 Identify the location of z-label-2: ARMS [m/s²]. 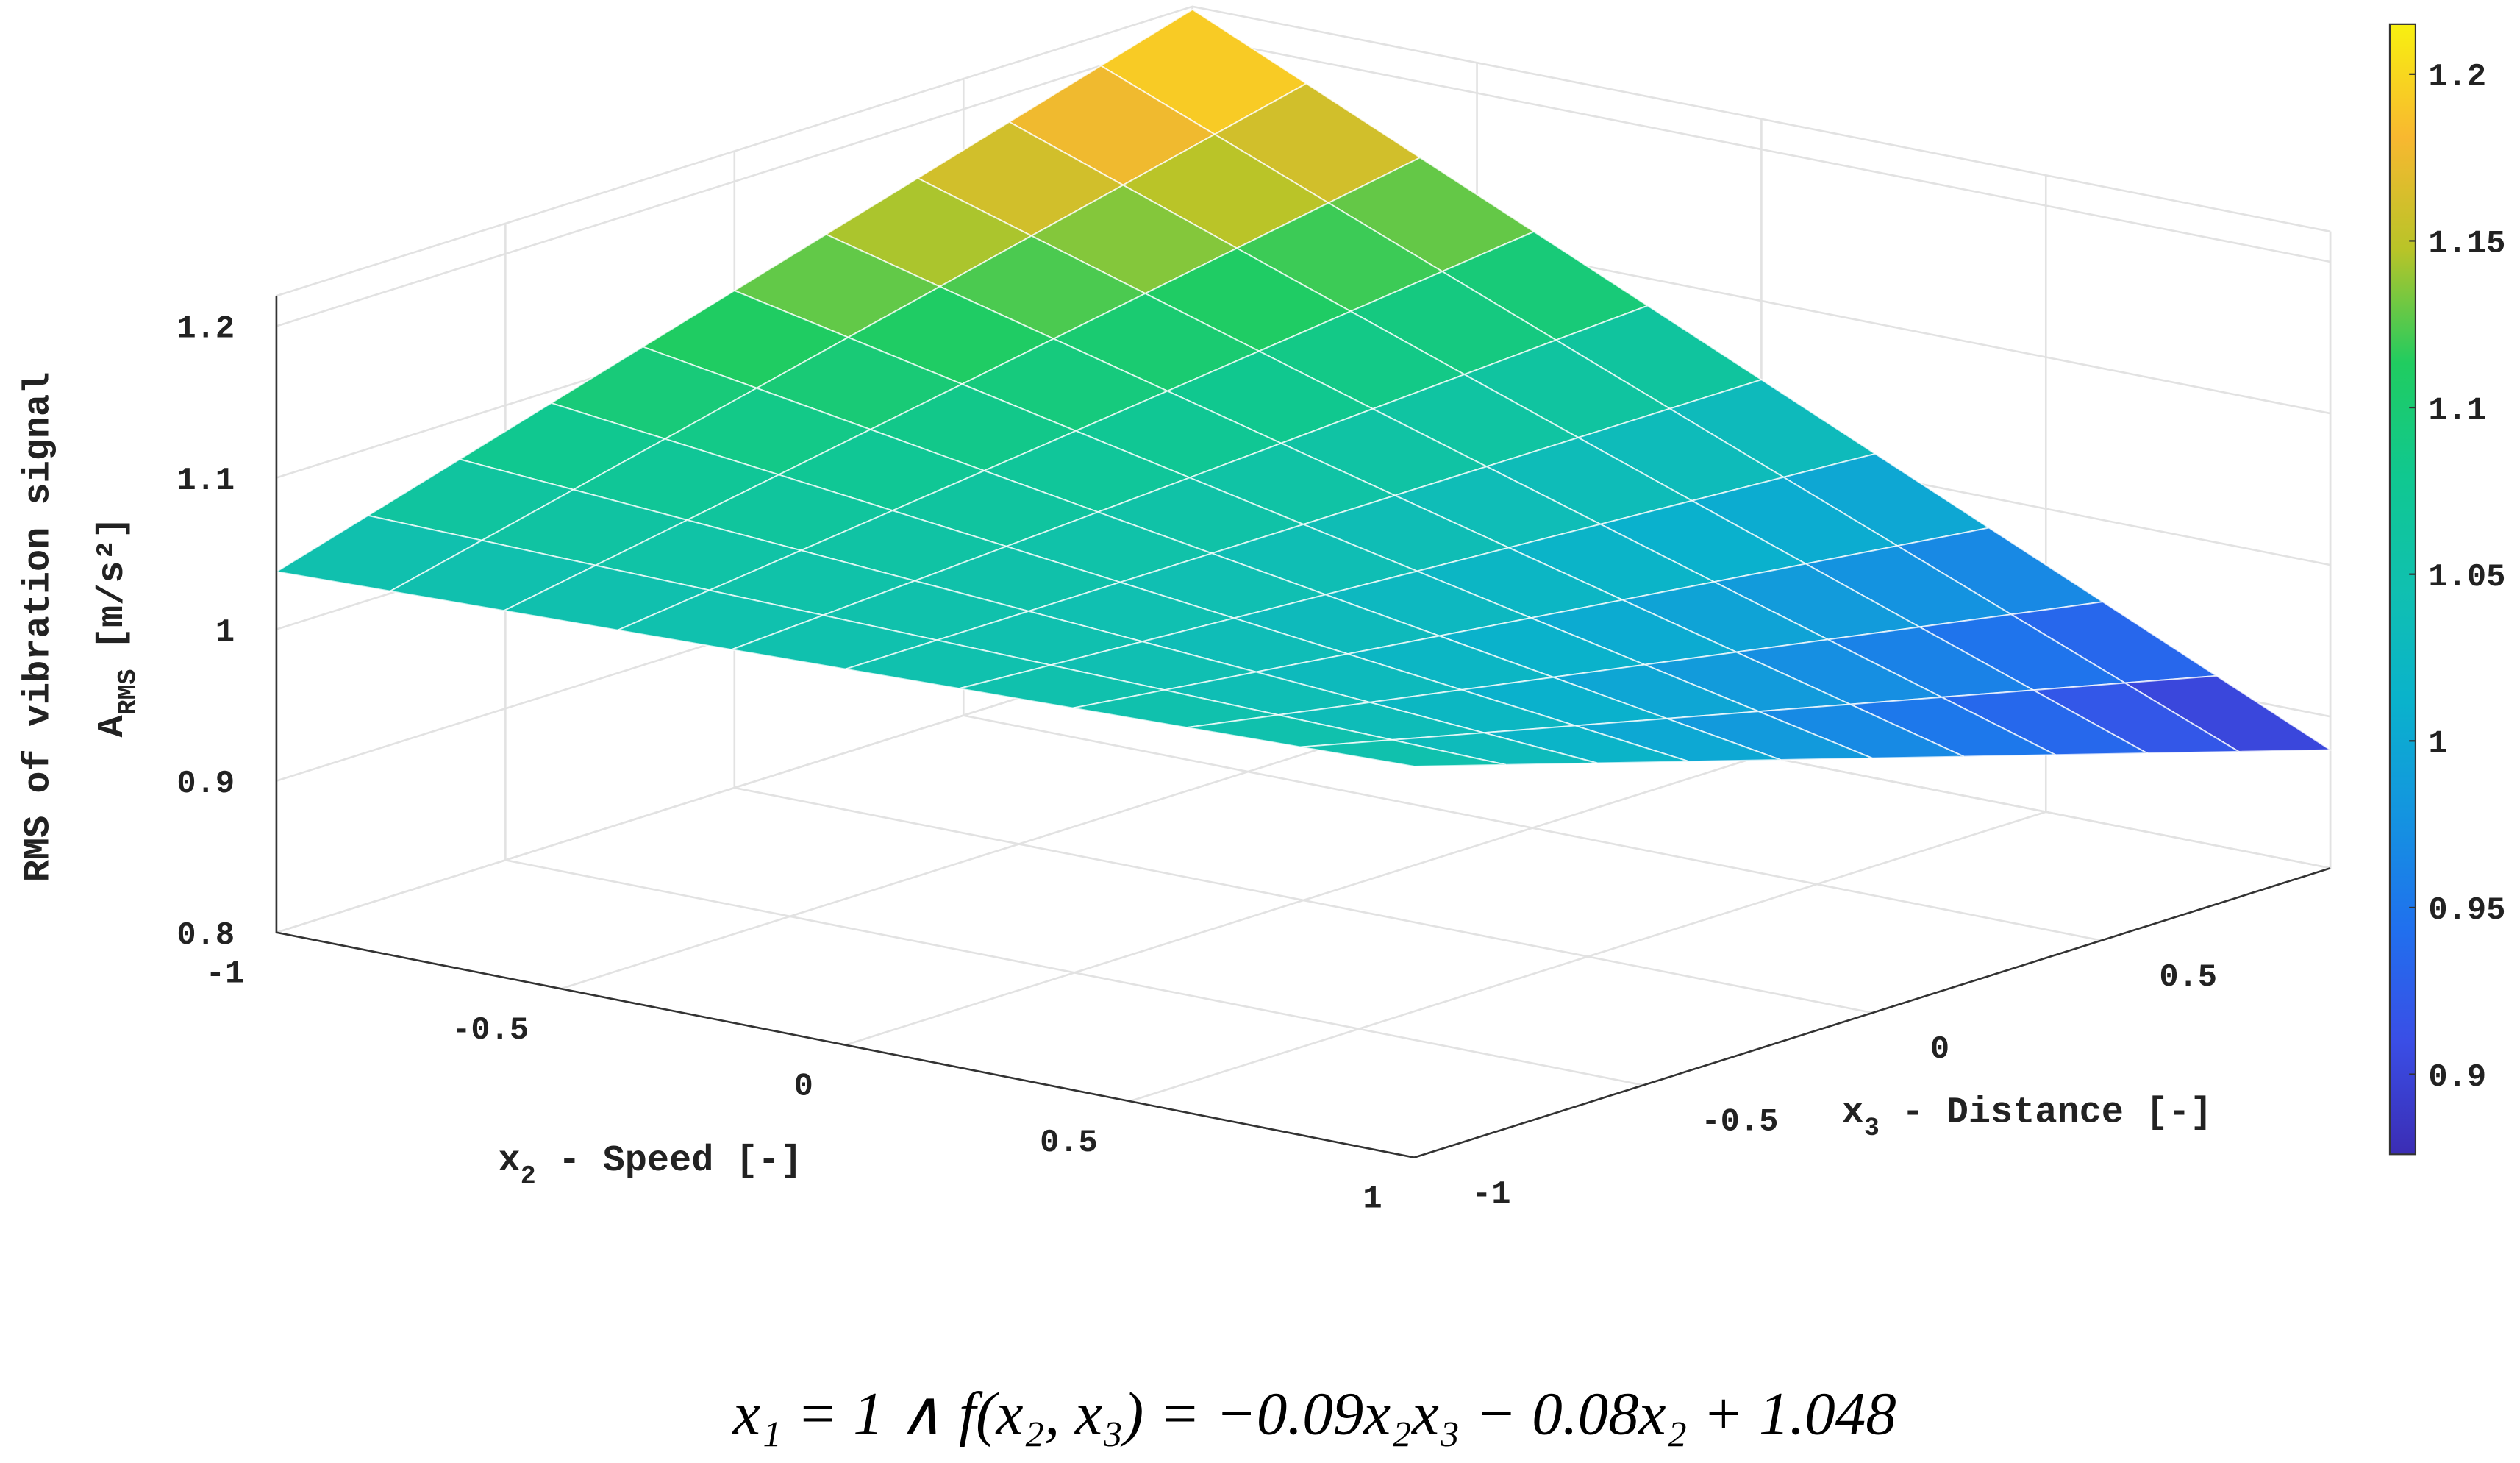
(117, 626).